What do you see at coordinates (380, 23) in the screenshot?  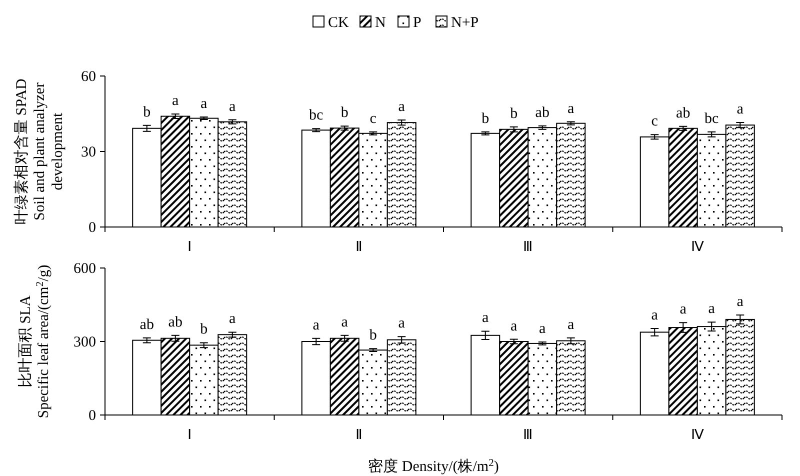 I see `legend-label: N` at bounding box center [380, 23].